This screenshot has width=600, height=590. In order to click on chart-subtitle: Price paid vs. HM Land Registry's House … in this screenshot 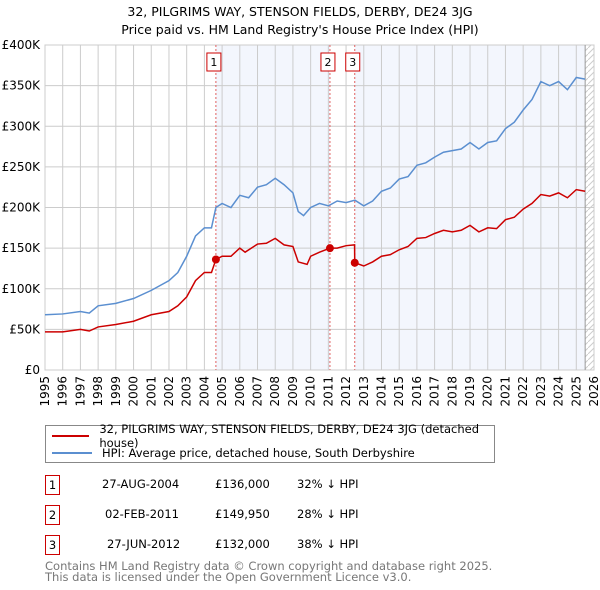, I will do `click(300, 29)`.